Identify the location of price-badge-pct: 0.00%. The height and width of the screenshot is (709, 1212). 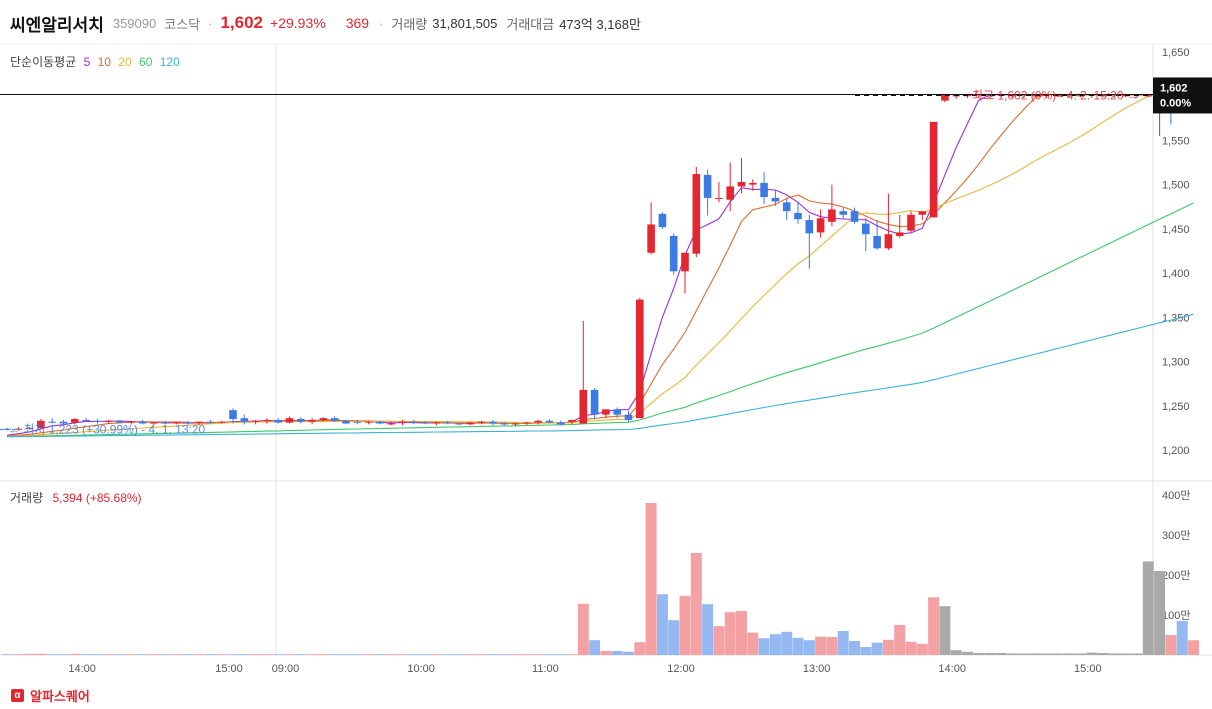
(1175, 103).